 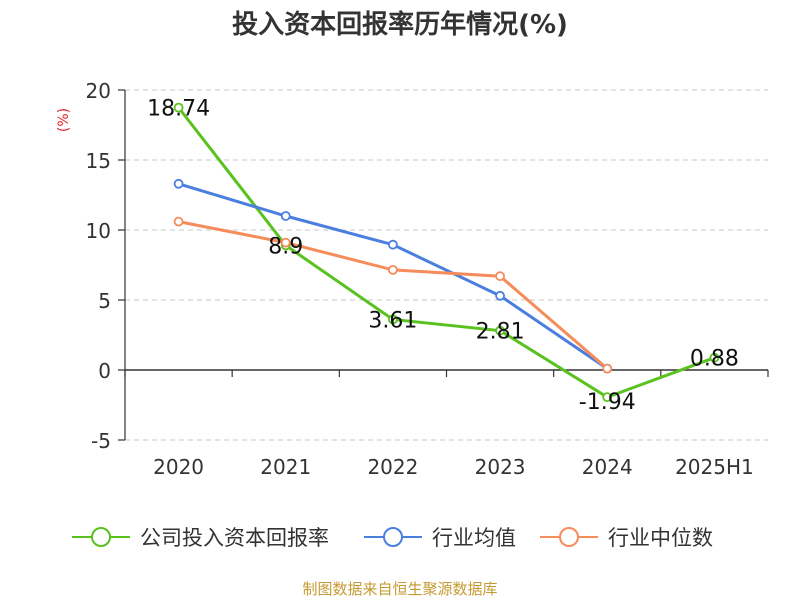 I want to click on data-label: 3.61, so click(x=392, y=320).